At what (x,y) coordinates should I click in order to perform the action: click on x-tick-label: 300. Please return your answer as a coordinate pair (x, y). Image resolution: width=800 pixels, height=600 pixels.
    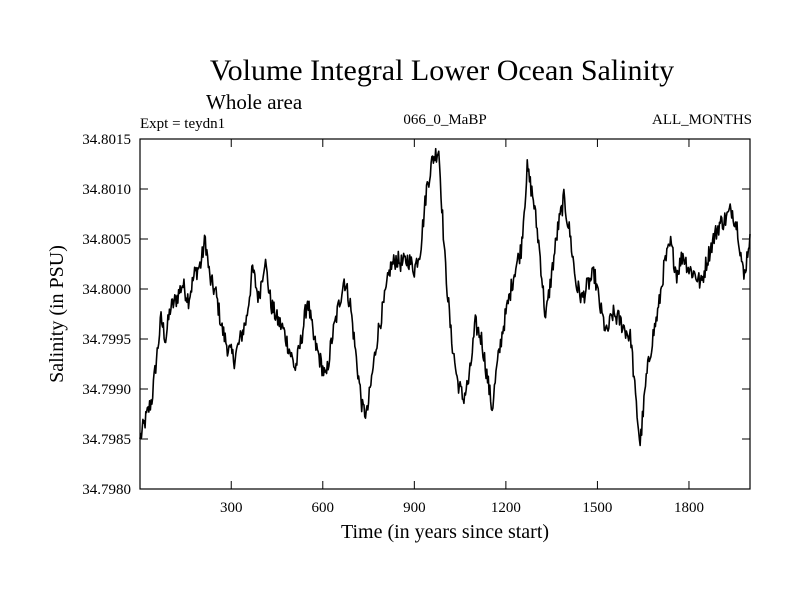
    Looking at the image, I should click on (231, 508).